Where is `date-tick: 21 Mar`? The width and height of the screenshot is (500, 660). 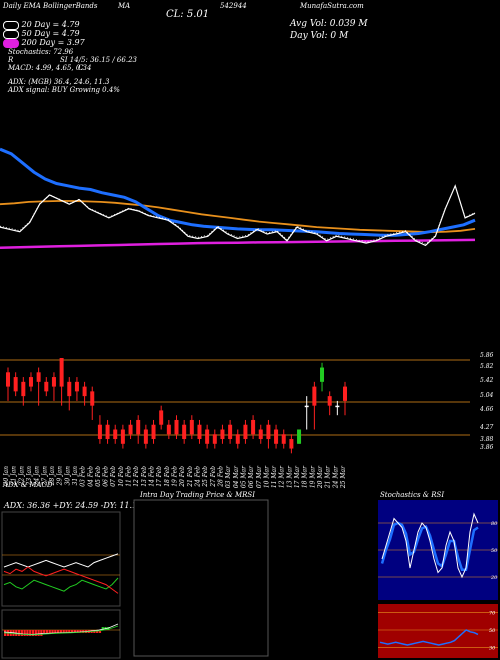
date-tick: 21 Mar is located at coordinates (328, 477).